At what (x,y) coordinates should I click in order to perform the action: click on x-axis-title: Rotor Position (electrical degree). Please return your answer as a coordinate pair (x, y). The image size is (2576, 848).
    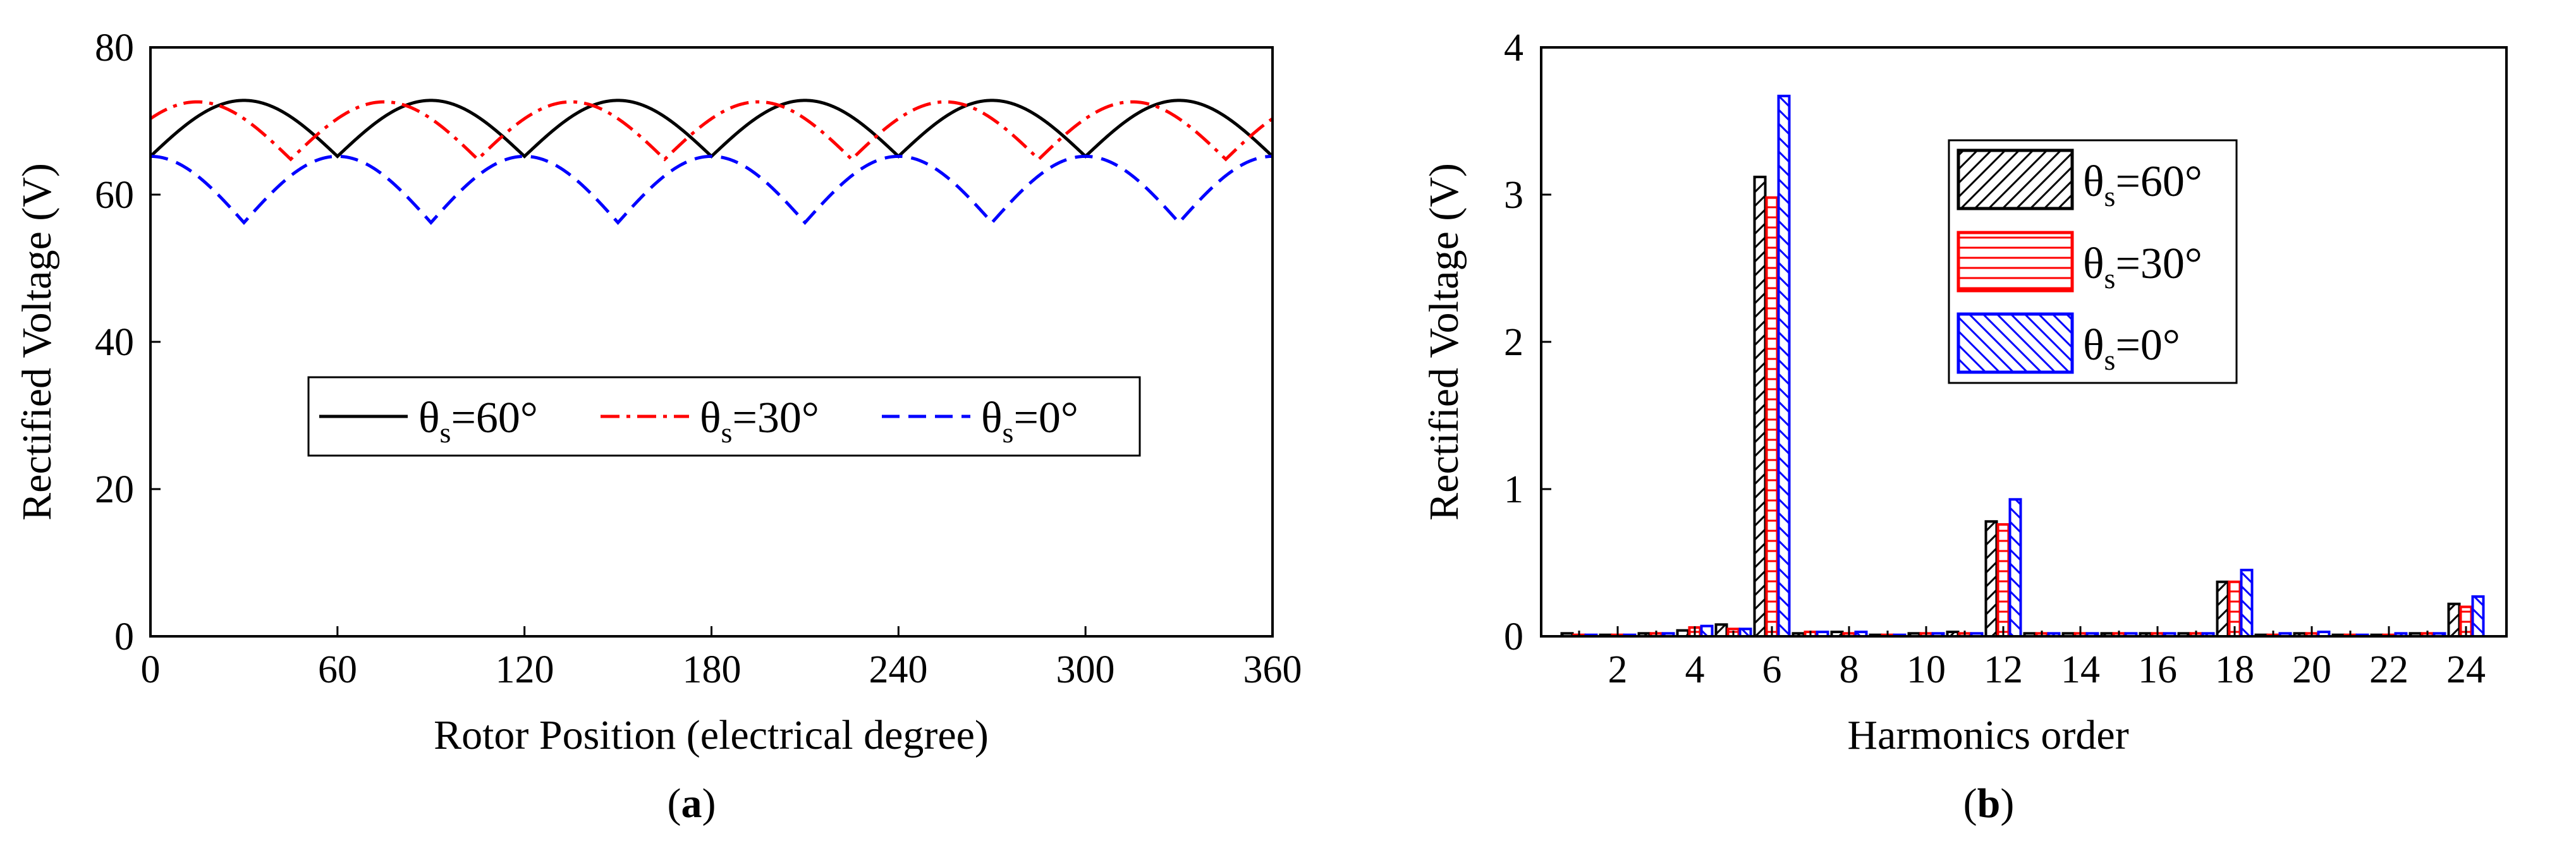
    Looking at the image, I should click on (711, 735).